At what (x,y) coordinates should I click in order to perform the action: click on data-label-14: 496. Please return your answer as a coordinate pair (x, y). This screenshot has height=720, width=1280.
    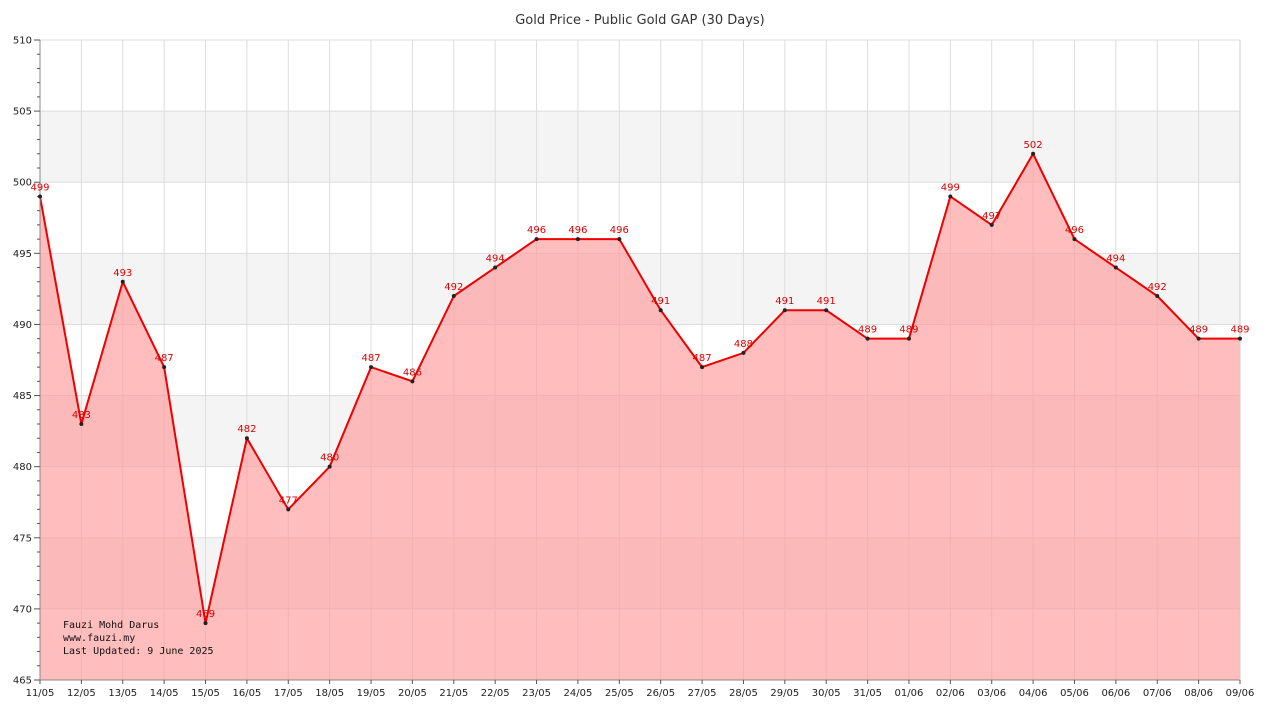
    Looking at the image, I should click on (619, 230).